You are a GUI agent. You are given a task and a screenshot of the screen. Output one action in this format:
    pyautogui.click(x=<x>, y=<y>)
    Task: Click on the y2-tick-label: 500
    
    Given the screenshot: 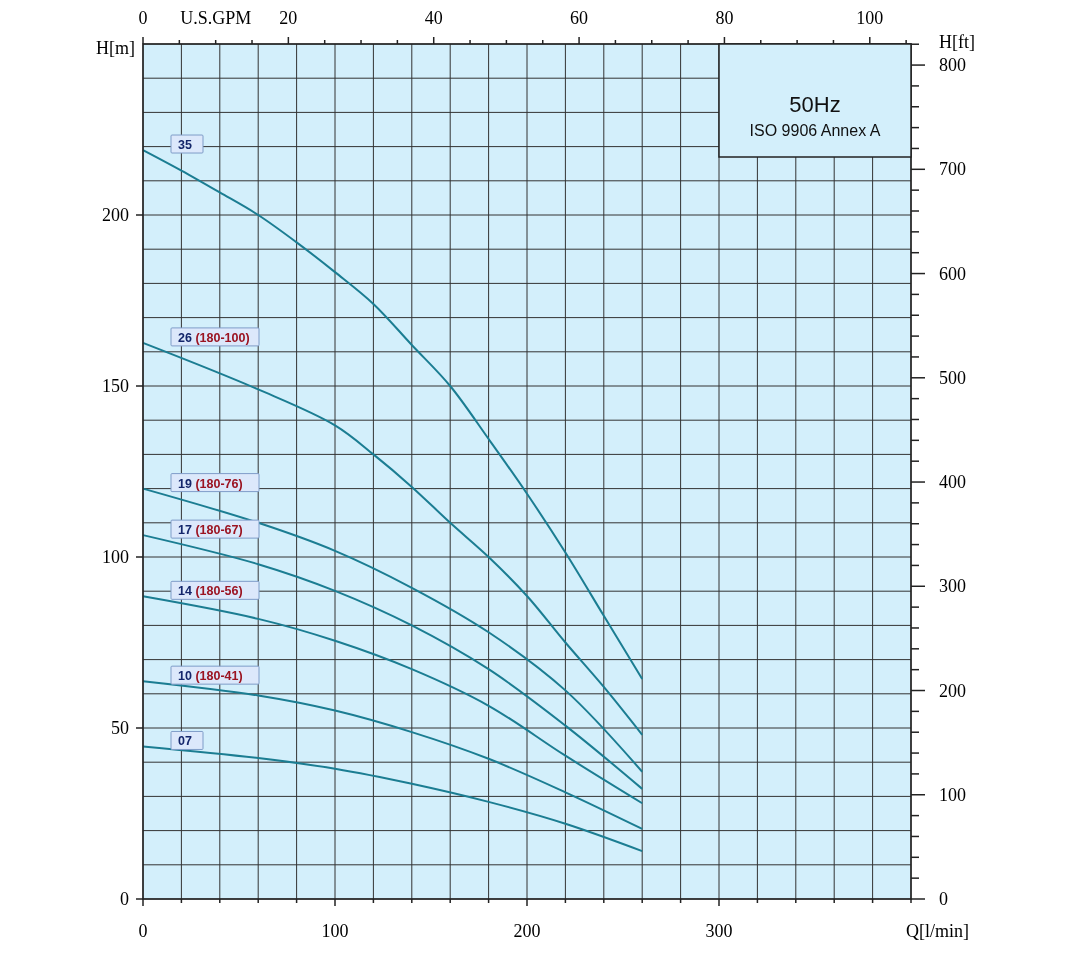 What is the action you would take?
    pyautogui.click(x=952, y=377)
    